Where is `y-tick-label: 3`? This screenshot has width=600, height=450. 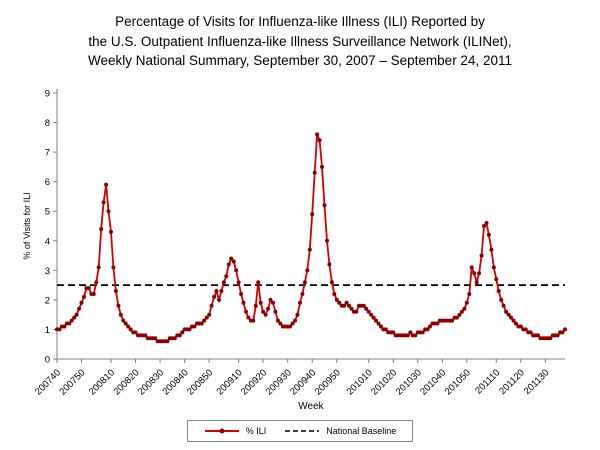
y-tick-label: 3 is located at coordinates (47, 271).